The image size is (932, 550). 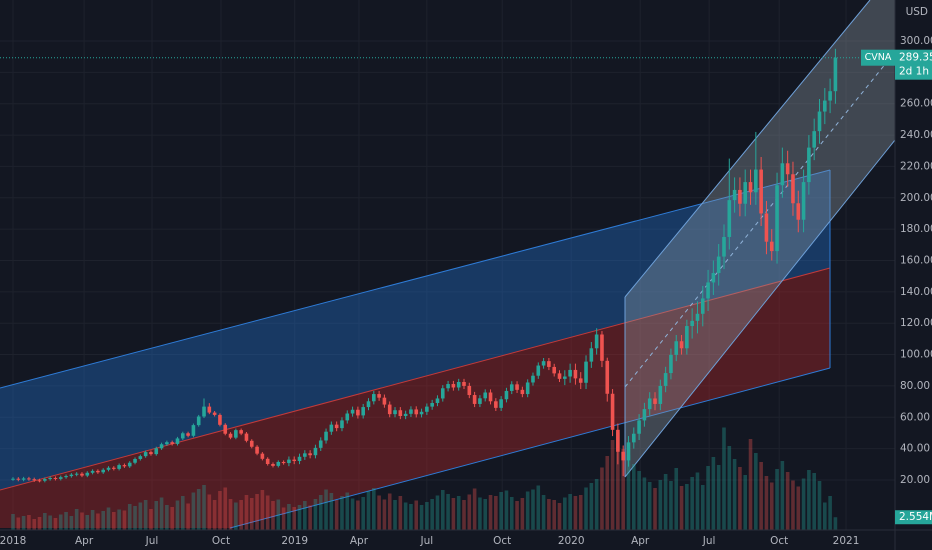 What do you see at coordinates (916, 260) in the screenshot?
I see `y-tick-label: 160.00` at bounding box center [916, 260].